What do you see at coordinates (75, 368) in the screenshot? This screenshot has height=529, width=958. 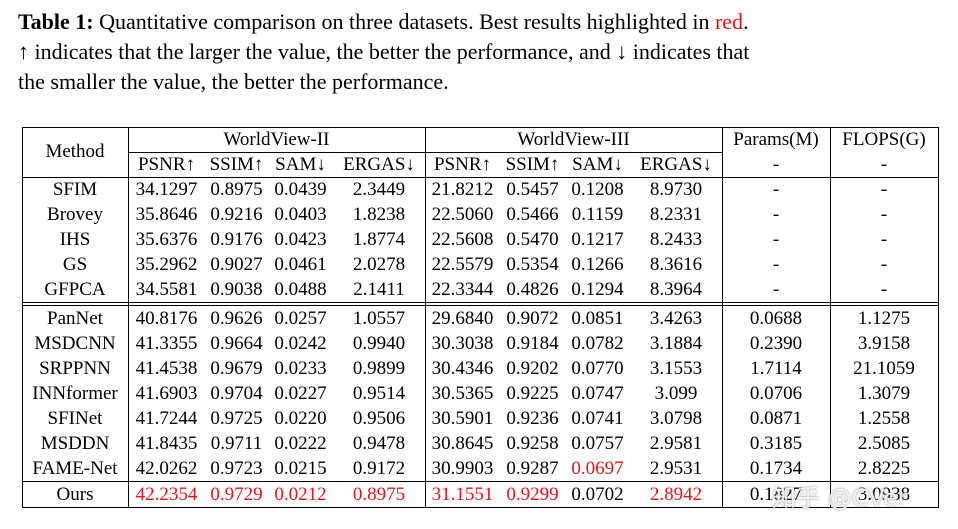 I see `method-name: SRPPNN` at bounding box center [75, 368].